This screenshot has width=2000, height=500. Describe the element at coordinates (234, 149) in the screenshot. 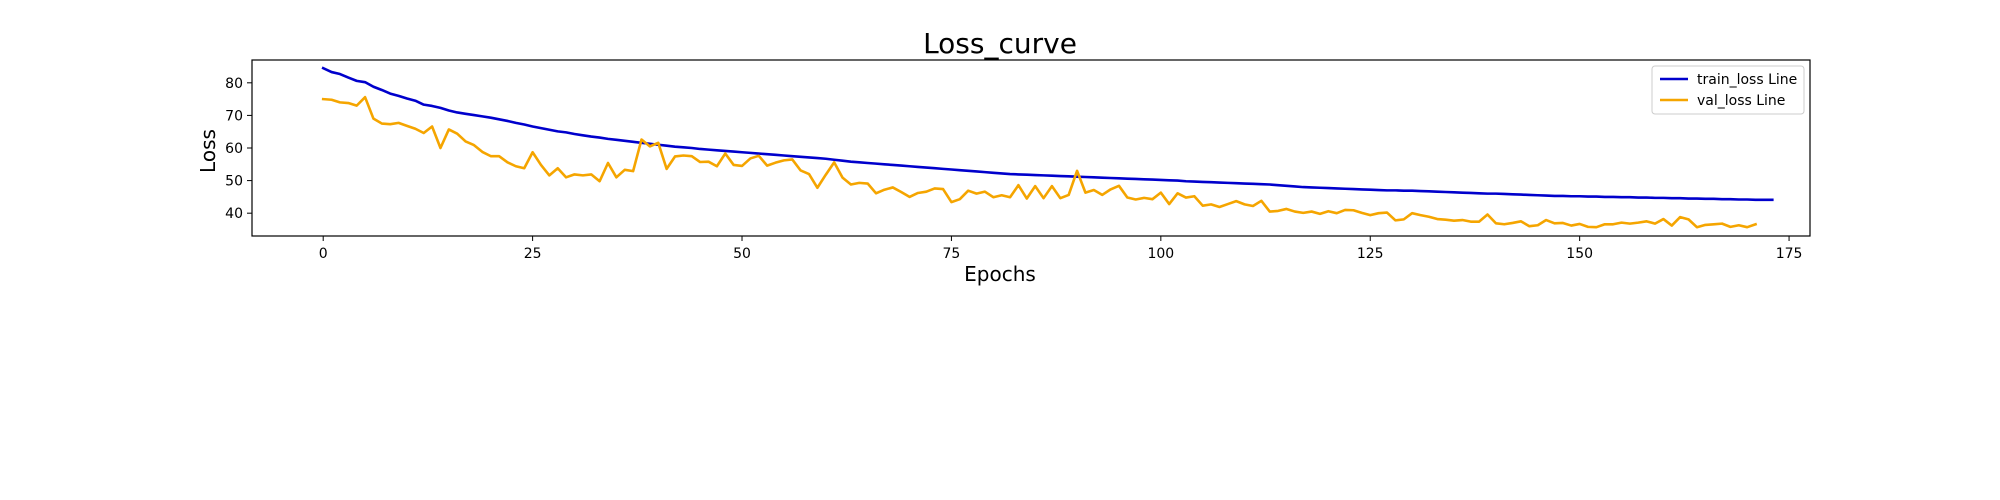

I see `y-tick-label: 60` at that location.